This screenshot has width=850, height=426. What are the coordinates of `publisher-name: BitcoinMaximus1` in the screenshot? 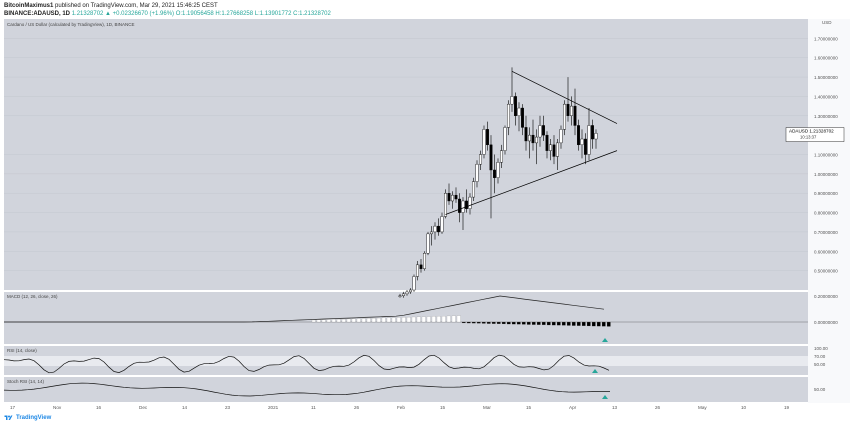 It's located at (29, 6).